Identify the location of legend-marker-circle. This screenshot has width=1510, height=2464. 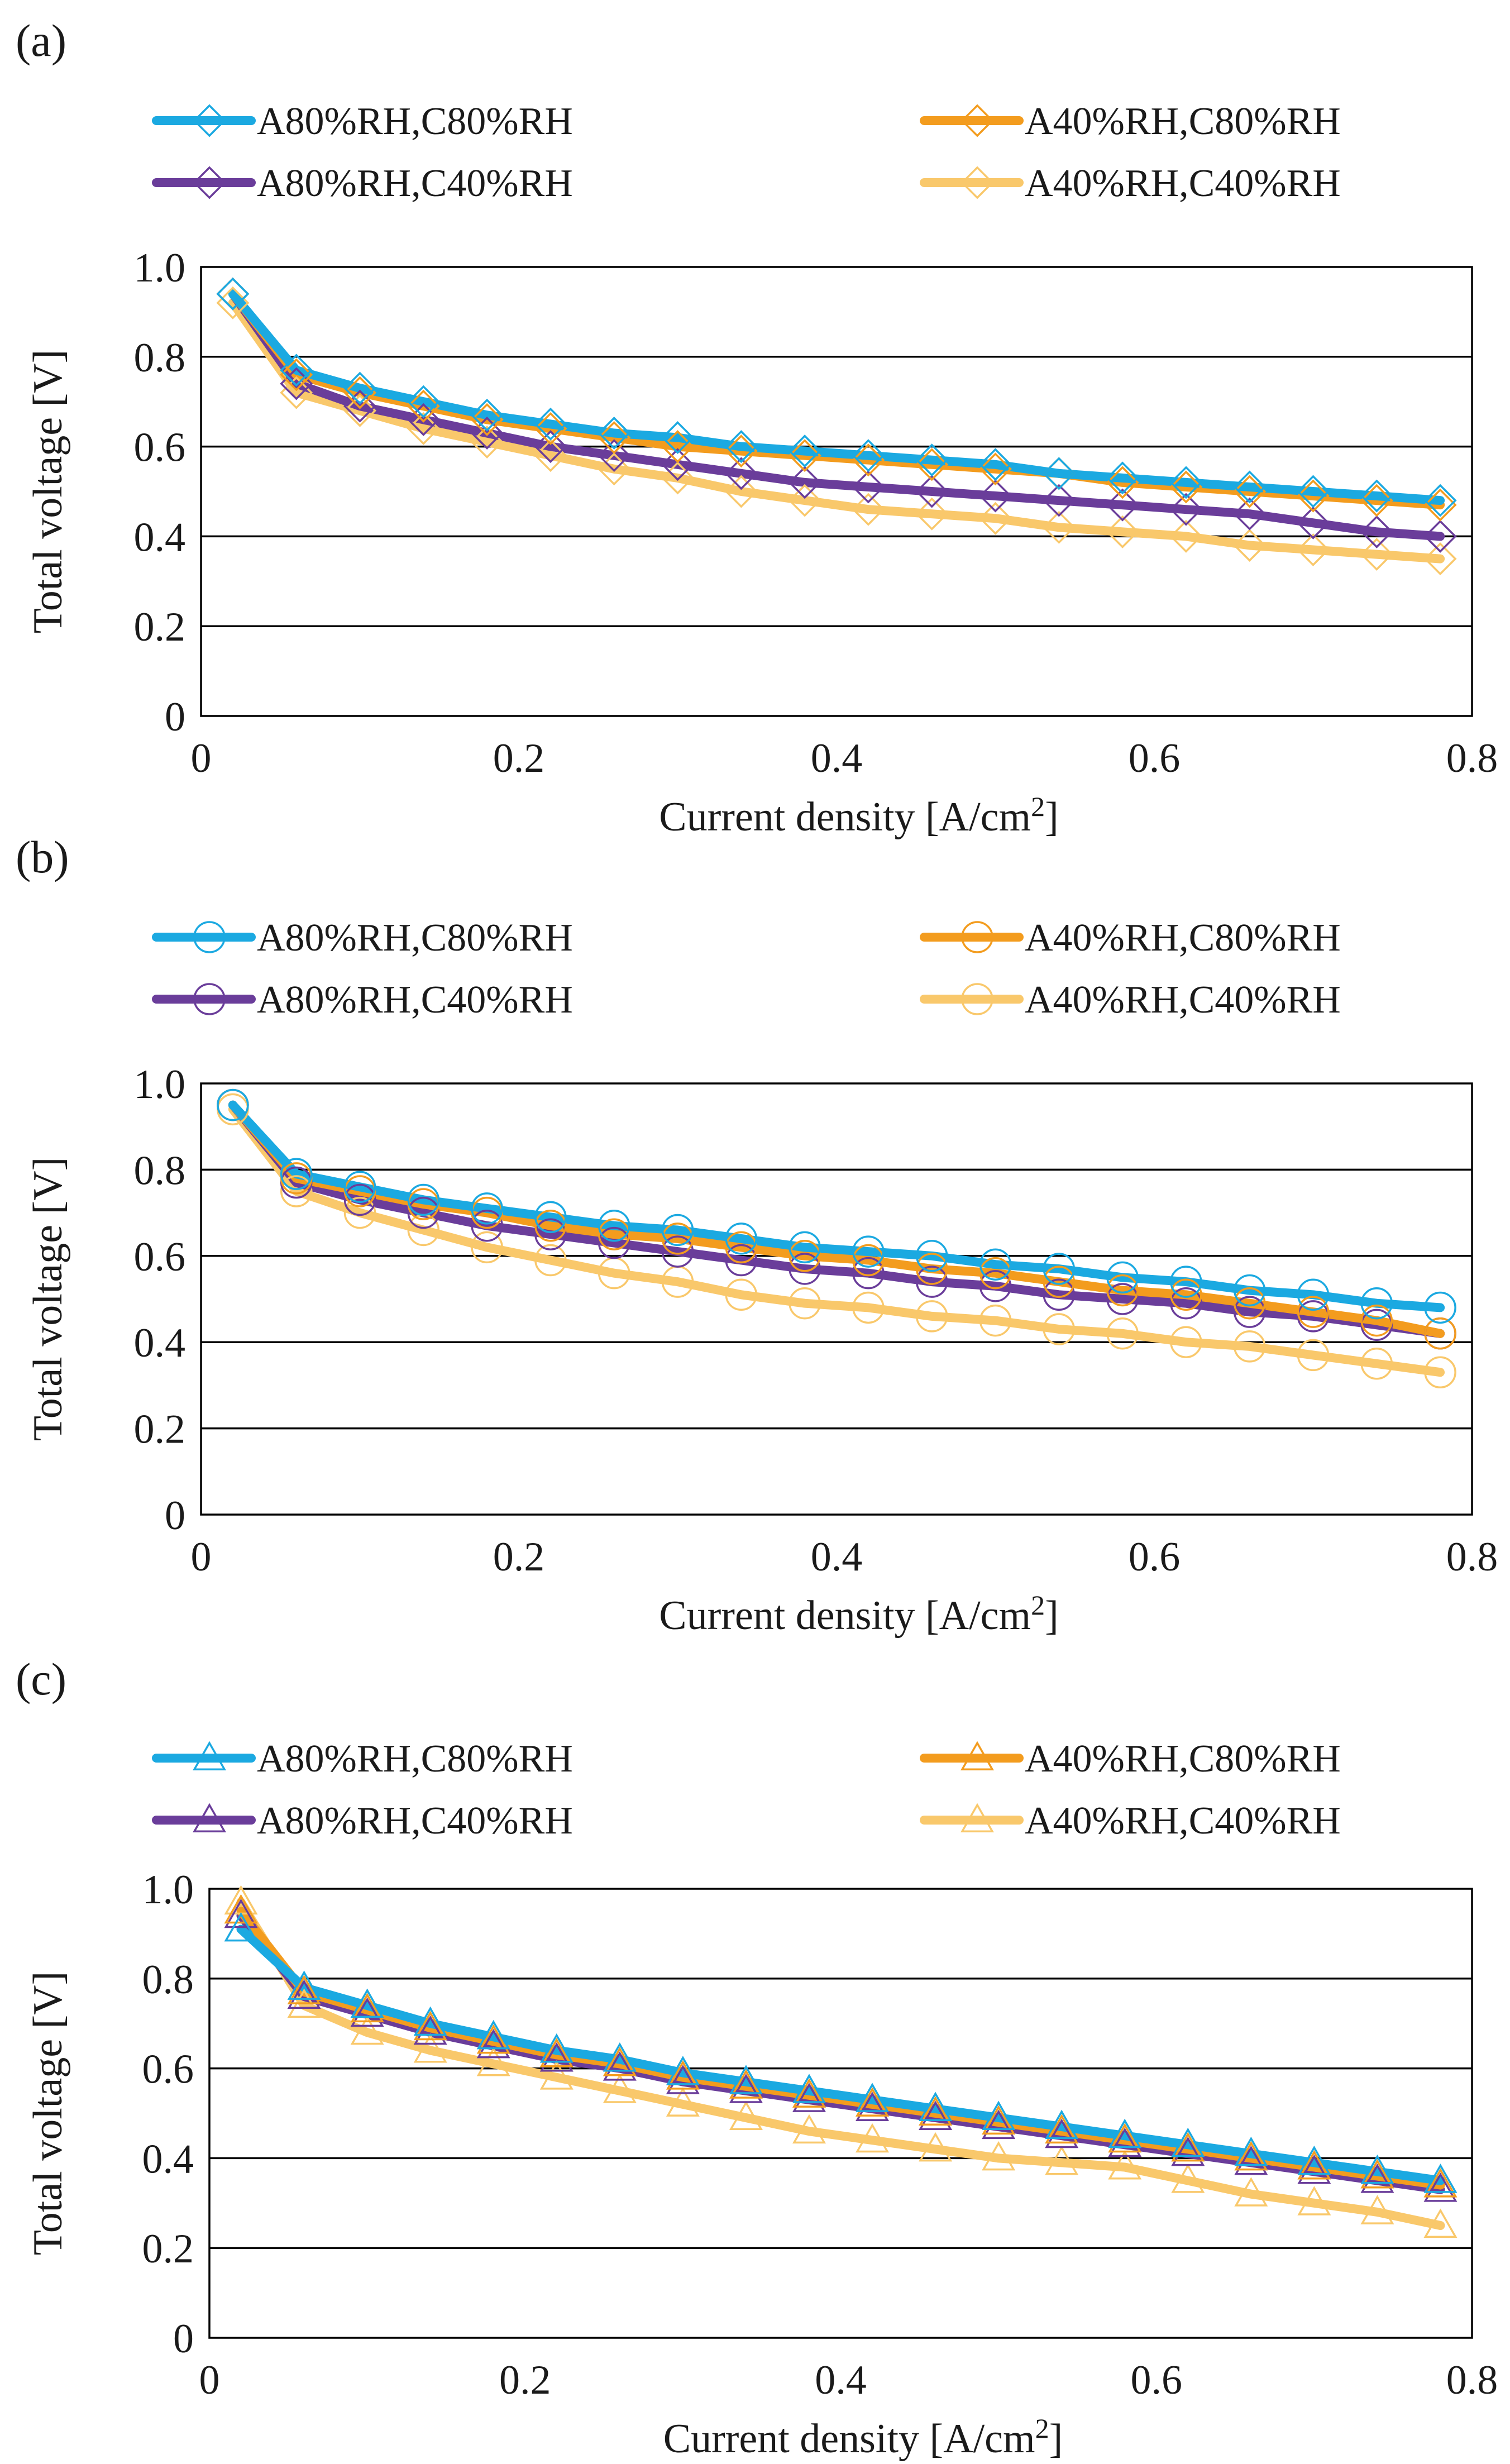
(977, 999).